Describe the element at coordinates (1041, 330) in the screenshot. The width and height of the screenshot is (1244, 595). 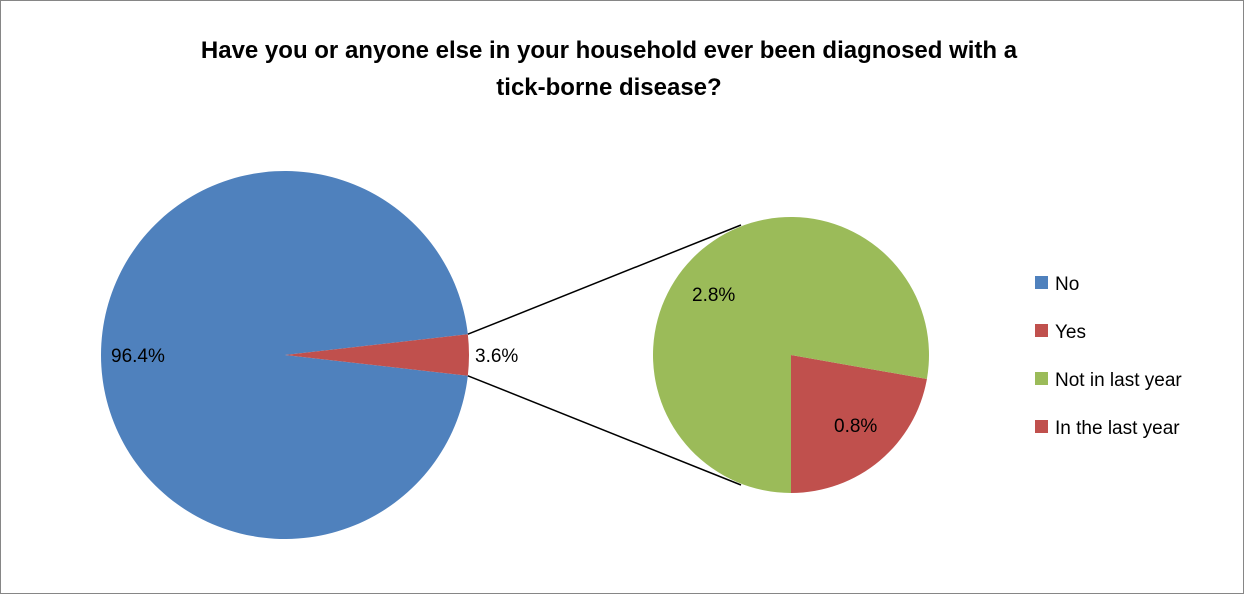
I see `legend-swatch-yes` at that location.